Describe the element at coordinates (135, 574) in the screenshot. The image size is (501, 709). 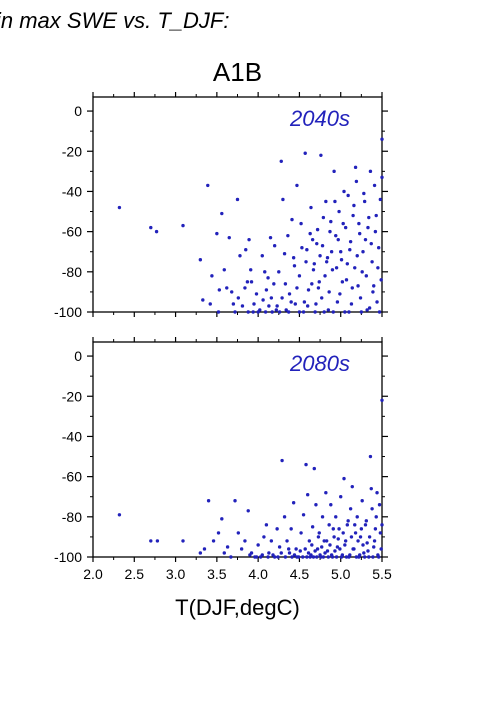
I see `x-tick-label: 2.5` at that location.